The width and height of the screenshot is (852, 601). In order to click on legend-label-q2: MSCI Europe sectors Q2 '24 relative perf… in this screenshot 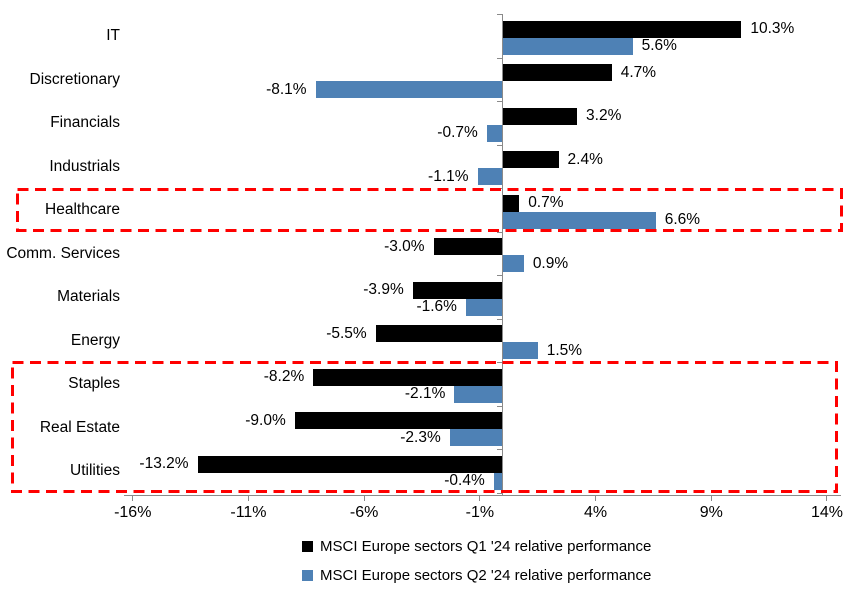, I will do `click(486, 575)`.